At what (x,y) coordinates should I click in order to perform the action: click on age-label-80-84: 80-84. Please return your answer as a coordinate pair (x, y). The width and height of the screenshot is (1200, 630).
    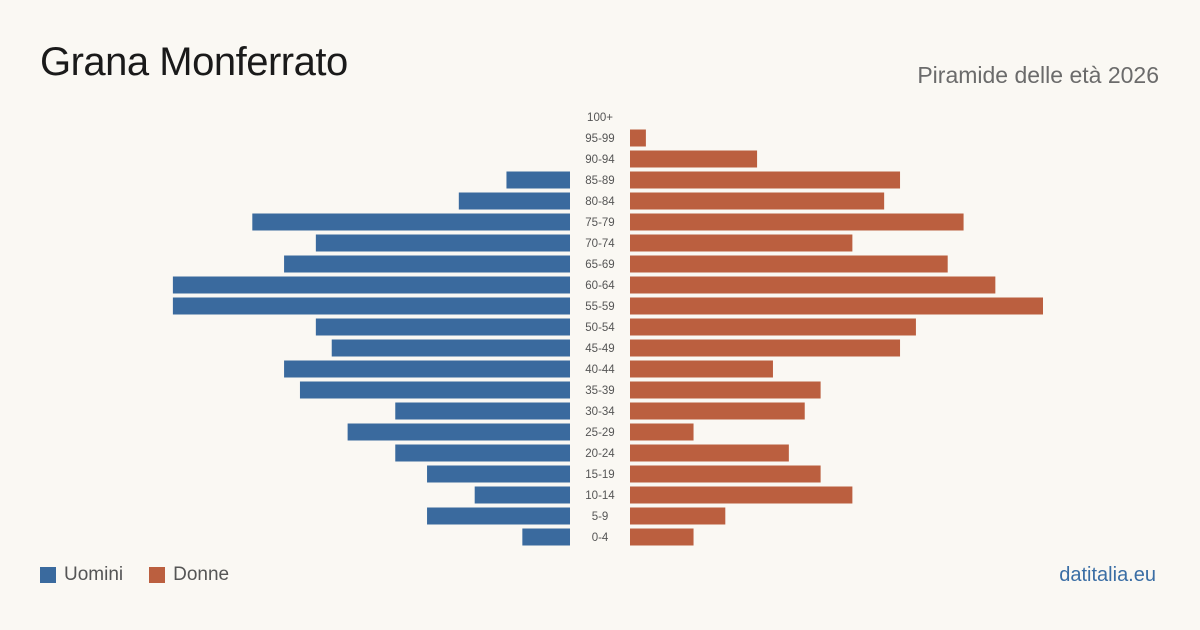
    Looking at the image, I should click on (600, 202).